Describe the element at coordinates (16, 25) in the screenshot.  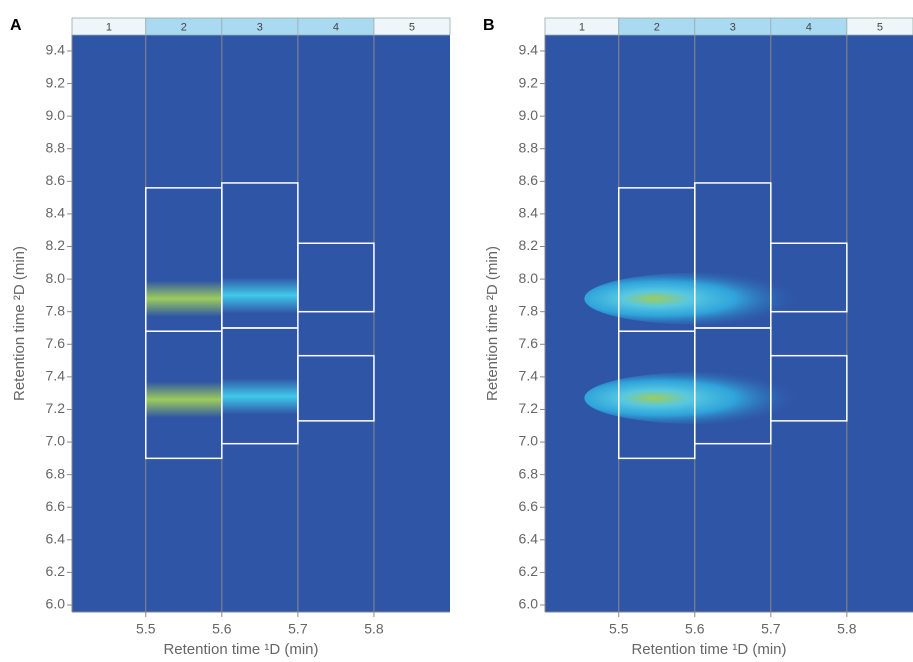
I see `panel-label: A` at that location.